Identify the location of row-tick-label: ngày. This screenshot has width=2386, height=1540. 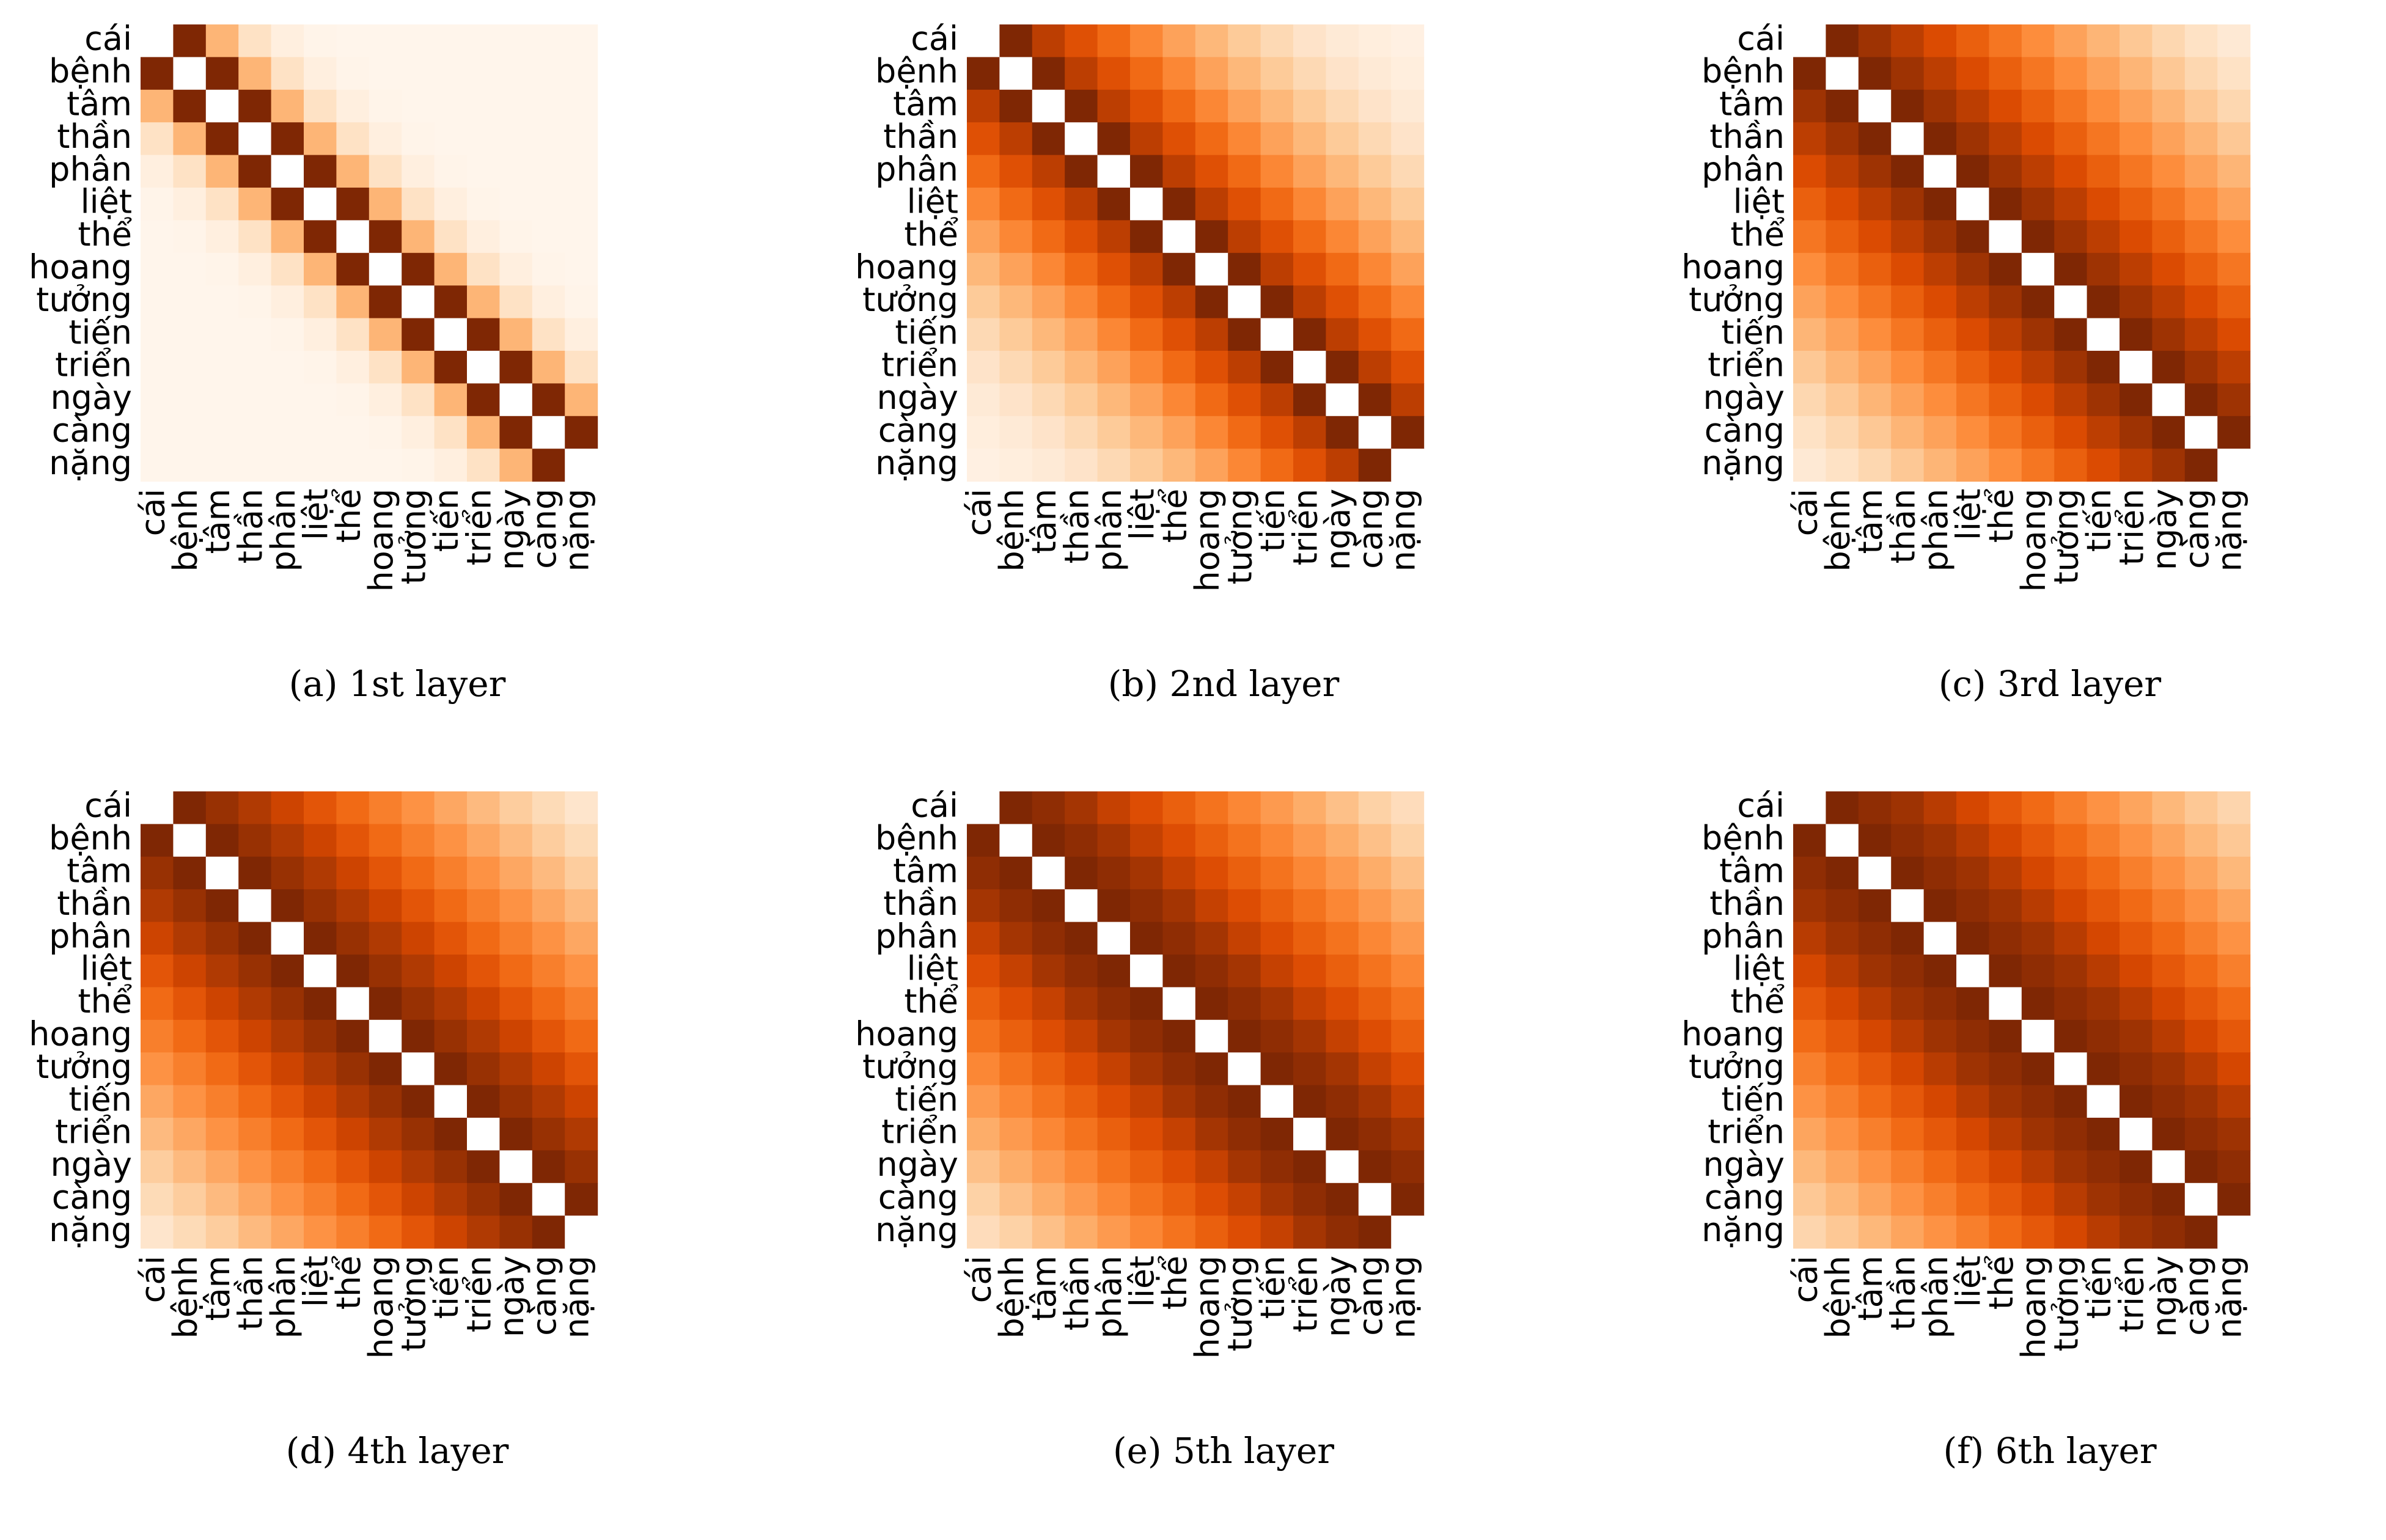
(1744, 398).